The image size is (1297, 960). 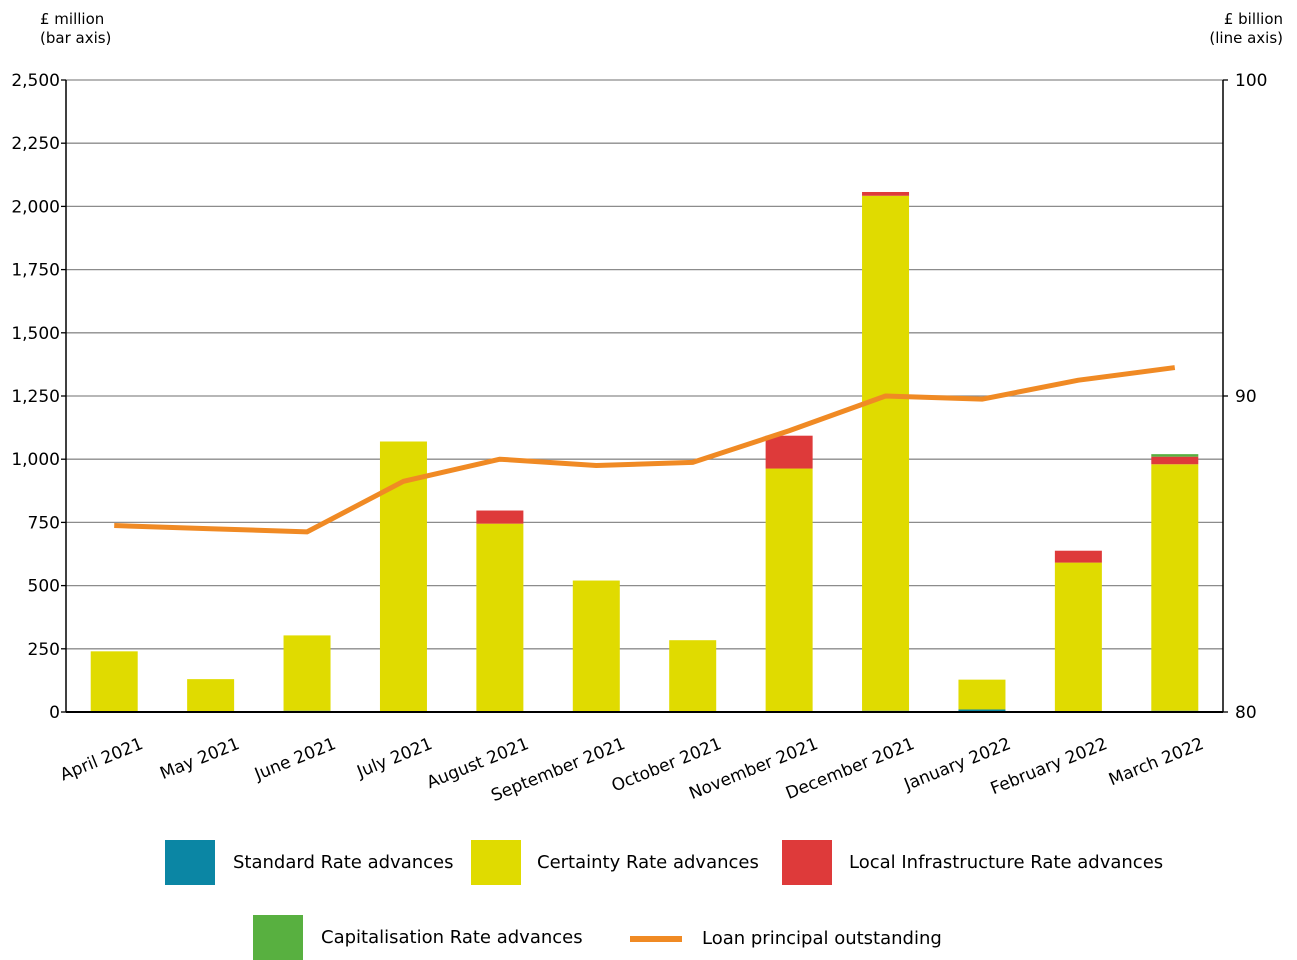 I want to click on legend-label-local-infrastructure: Local Infrastructure Rate advances, so click(x=1006, y=862).